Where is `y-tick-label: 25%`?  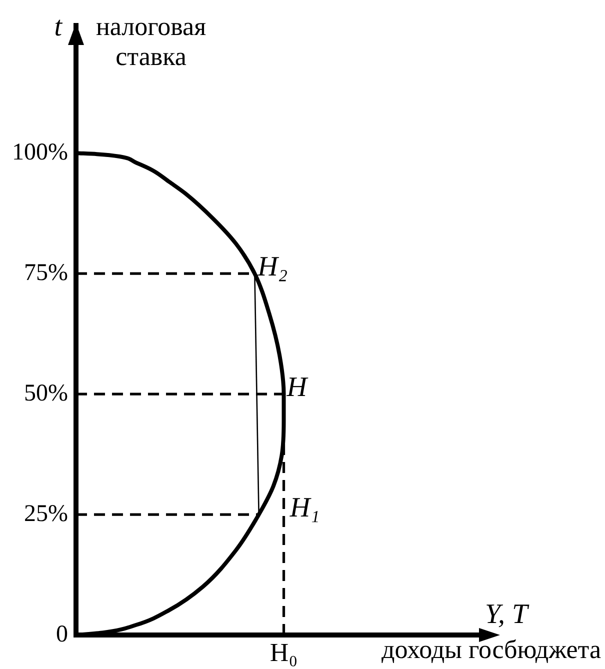 y-tick-label: 25% is located at coordinates (46, 513).